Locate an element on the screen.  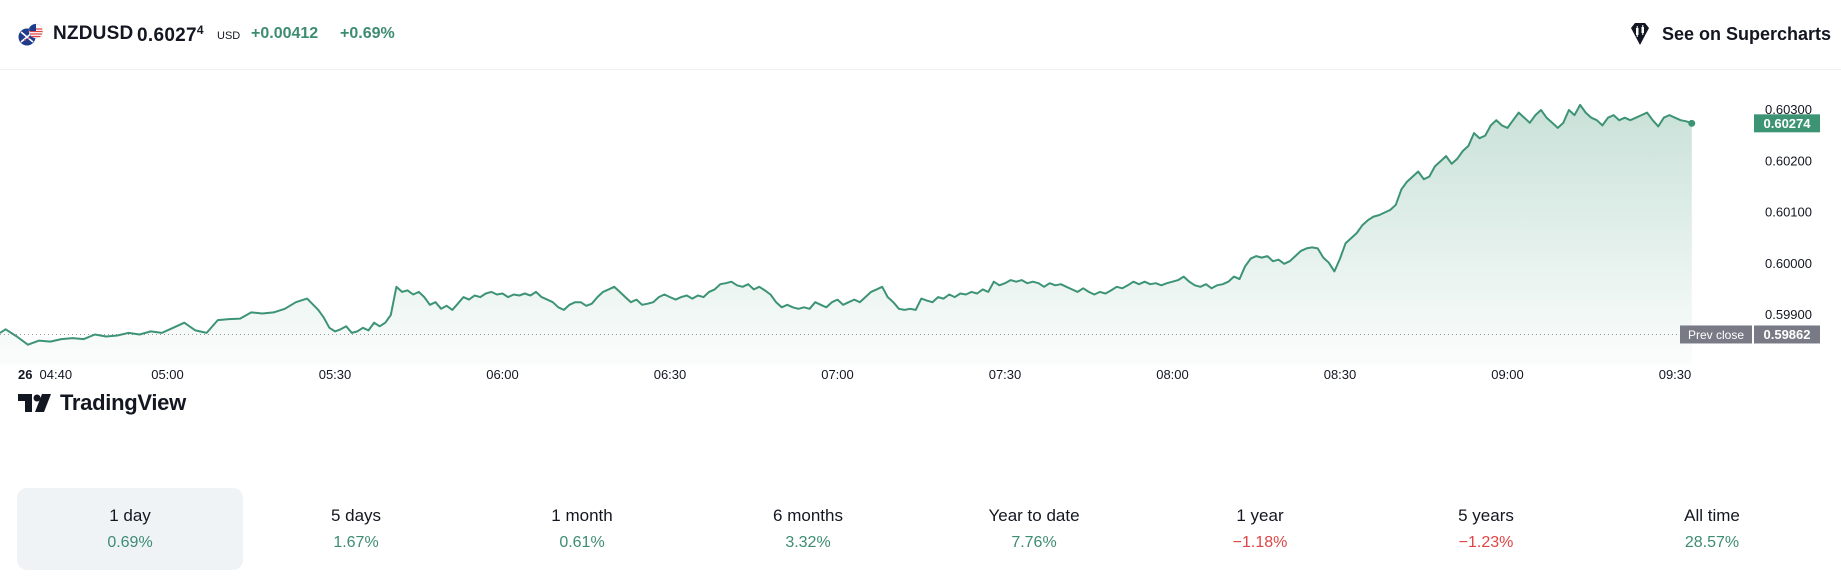
y-tick-label: 0.60300 is located at coordinates (1788, 109).